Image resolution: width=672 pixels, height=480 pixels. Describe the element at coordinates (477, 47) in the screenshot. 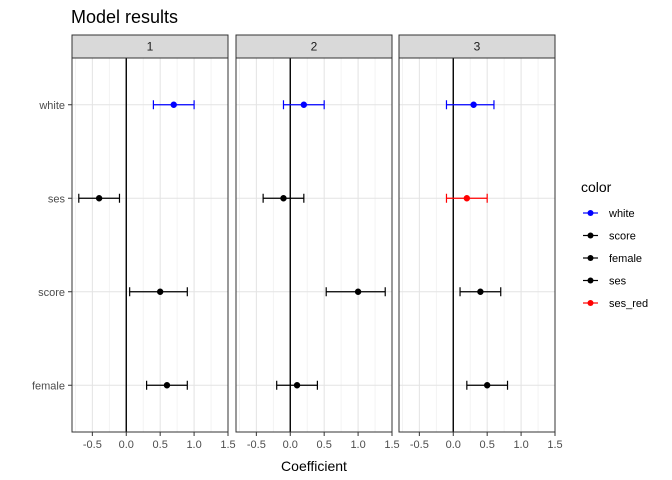

I see `facet-strip-label: 3` at that location.